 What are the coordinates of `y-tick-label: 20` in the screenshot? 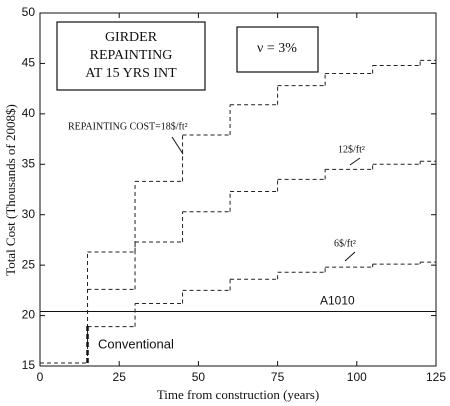 It's located at (29, 315).